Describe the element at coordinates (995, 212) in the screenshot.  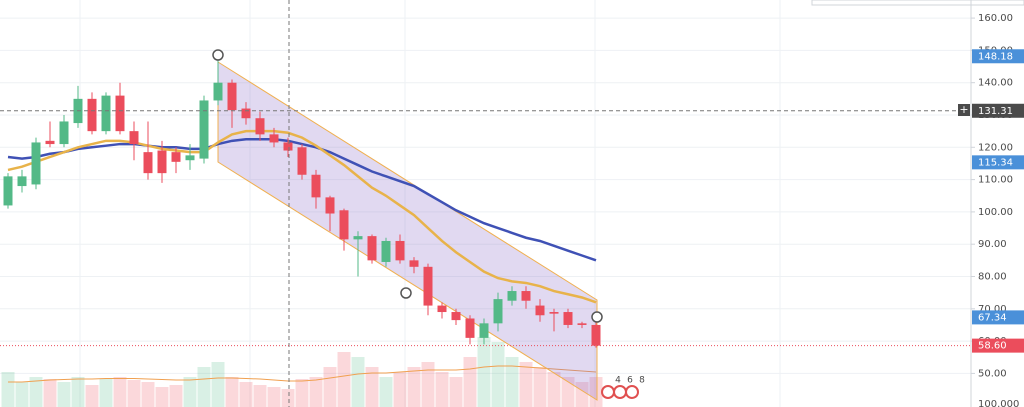
I see `y-tick-label: 100.00` at that location.